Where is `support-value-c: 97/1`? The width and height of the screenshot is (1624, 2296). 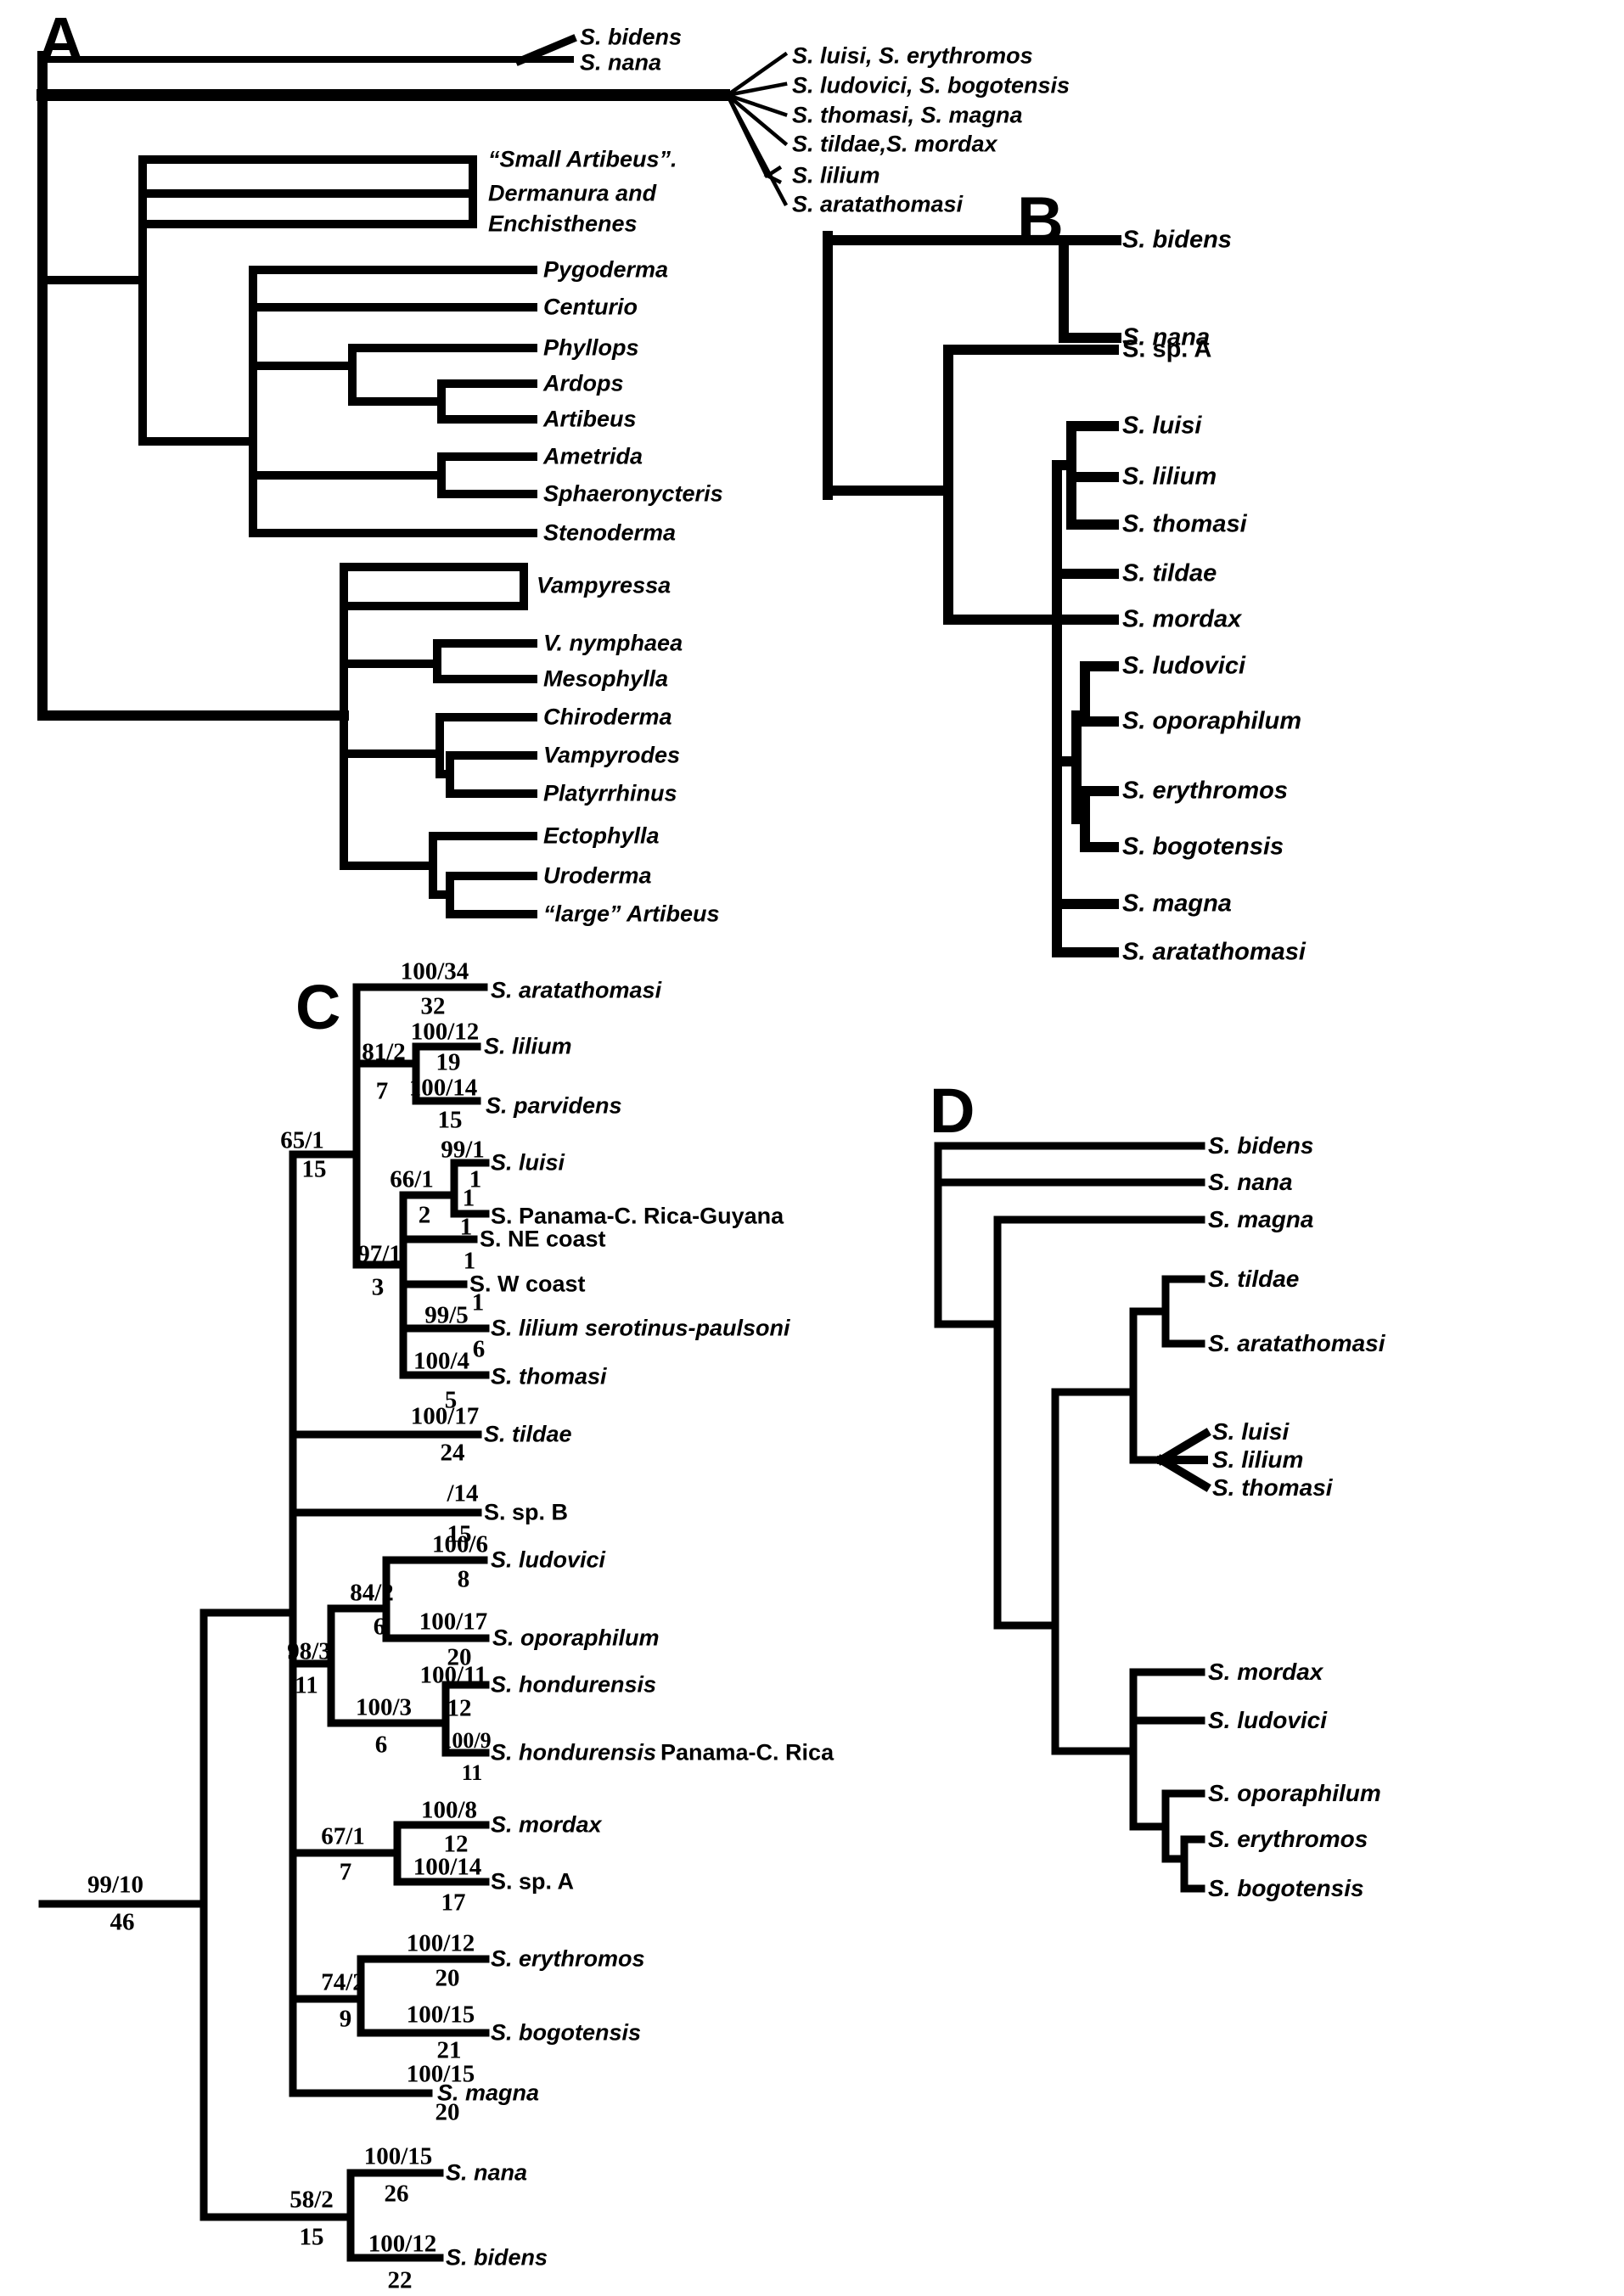 support-value-c: 97/1 is located at coordinates (379, 1254).